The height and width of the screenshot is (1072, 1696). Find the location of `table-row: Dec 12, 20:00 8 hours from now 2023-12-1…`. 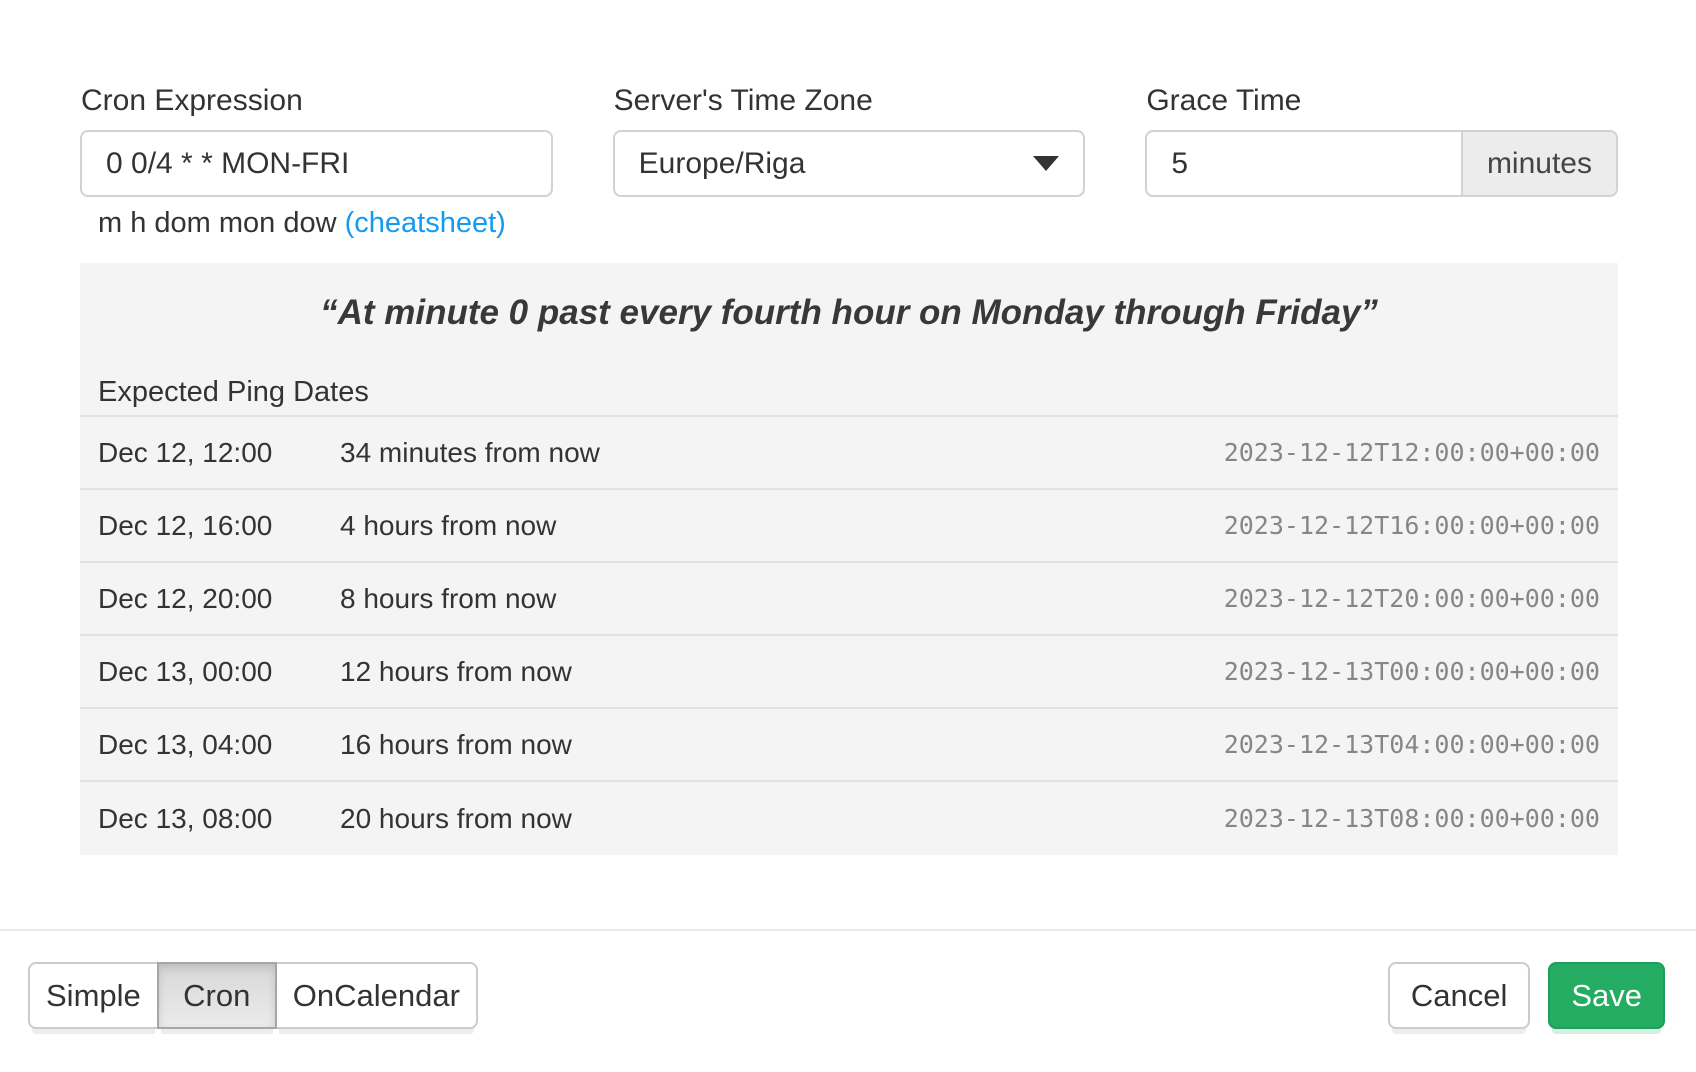

table-row: Dec 12, 20:00 8 hours from now 2023-12-1… is located at coordinates (849, 599).